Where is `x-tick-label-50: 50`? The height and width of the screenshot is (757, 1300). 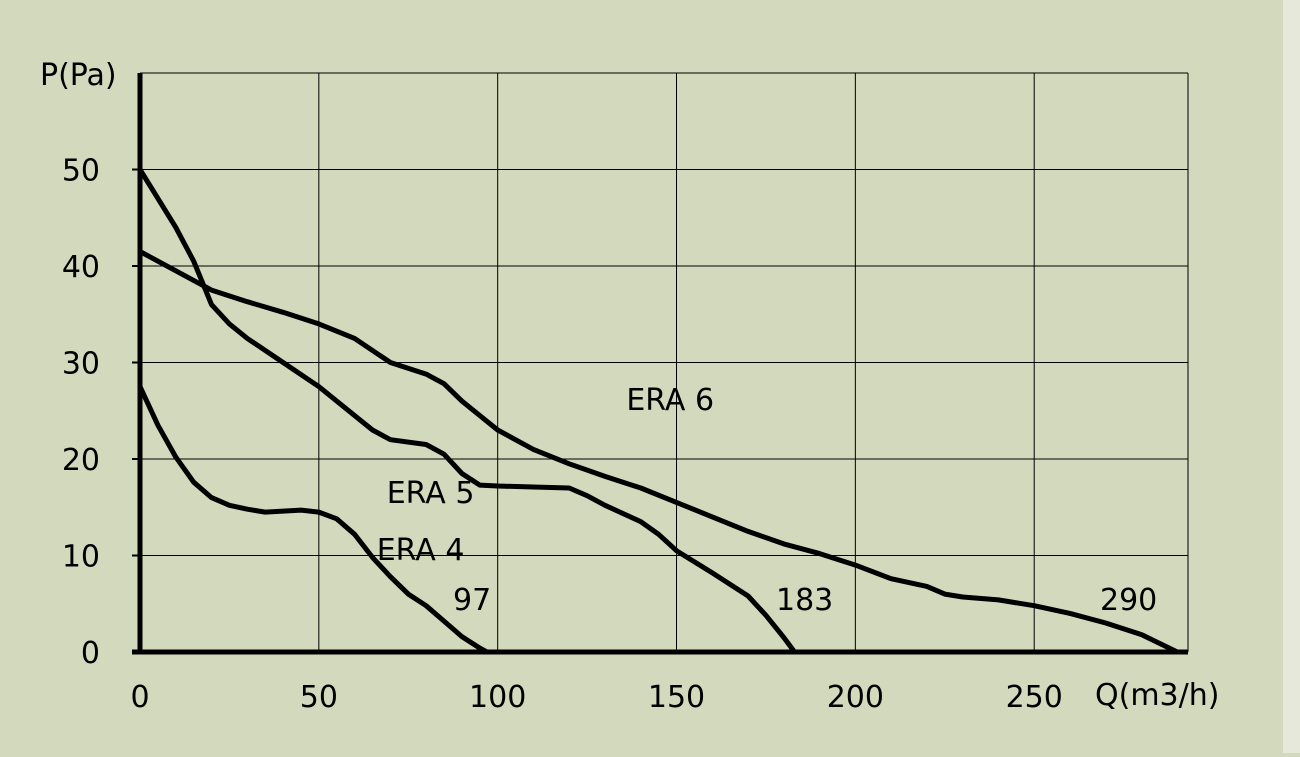 x-tick-label-50: 50 is located at coordinates (319, 697).